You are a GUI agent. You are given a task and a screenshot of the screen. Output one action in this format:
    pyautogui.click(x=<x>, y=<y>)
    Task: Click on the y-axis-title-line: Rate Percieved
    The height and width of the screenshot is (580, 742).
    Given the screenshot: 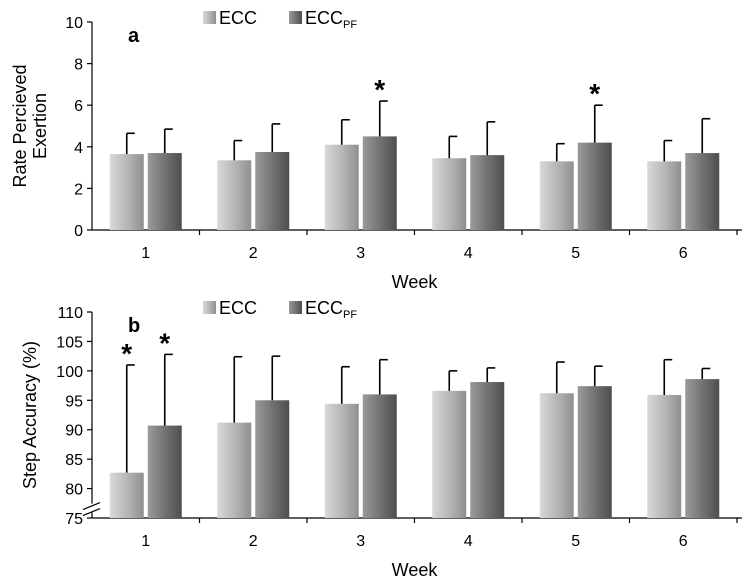 What is the action you would take?
    pyautogui.click(x=20, y=125)
    